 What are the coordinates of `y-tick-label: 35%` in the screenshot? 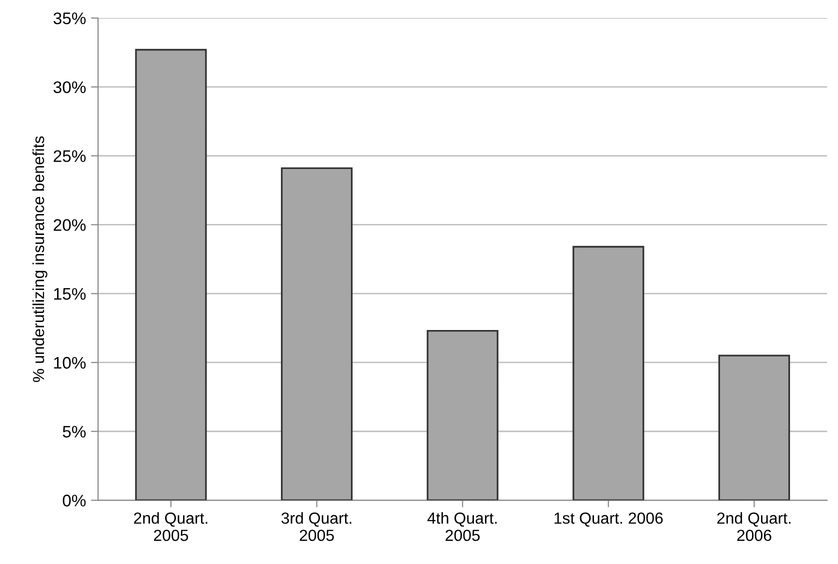 It's located at (70, 18).